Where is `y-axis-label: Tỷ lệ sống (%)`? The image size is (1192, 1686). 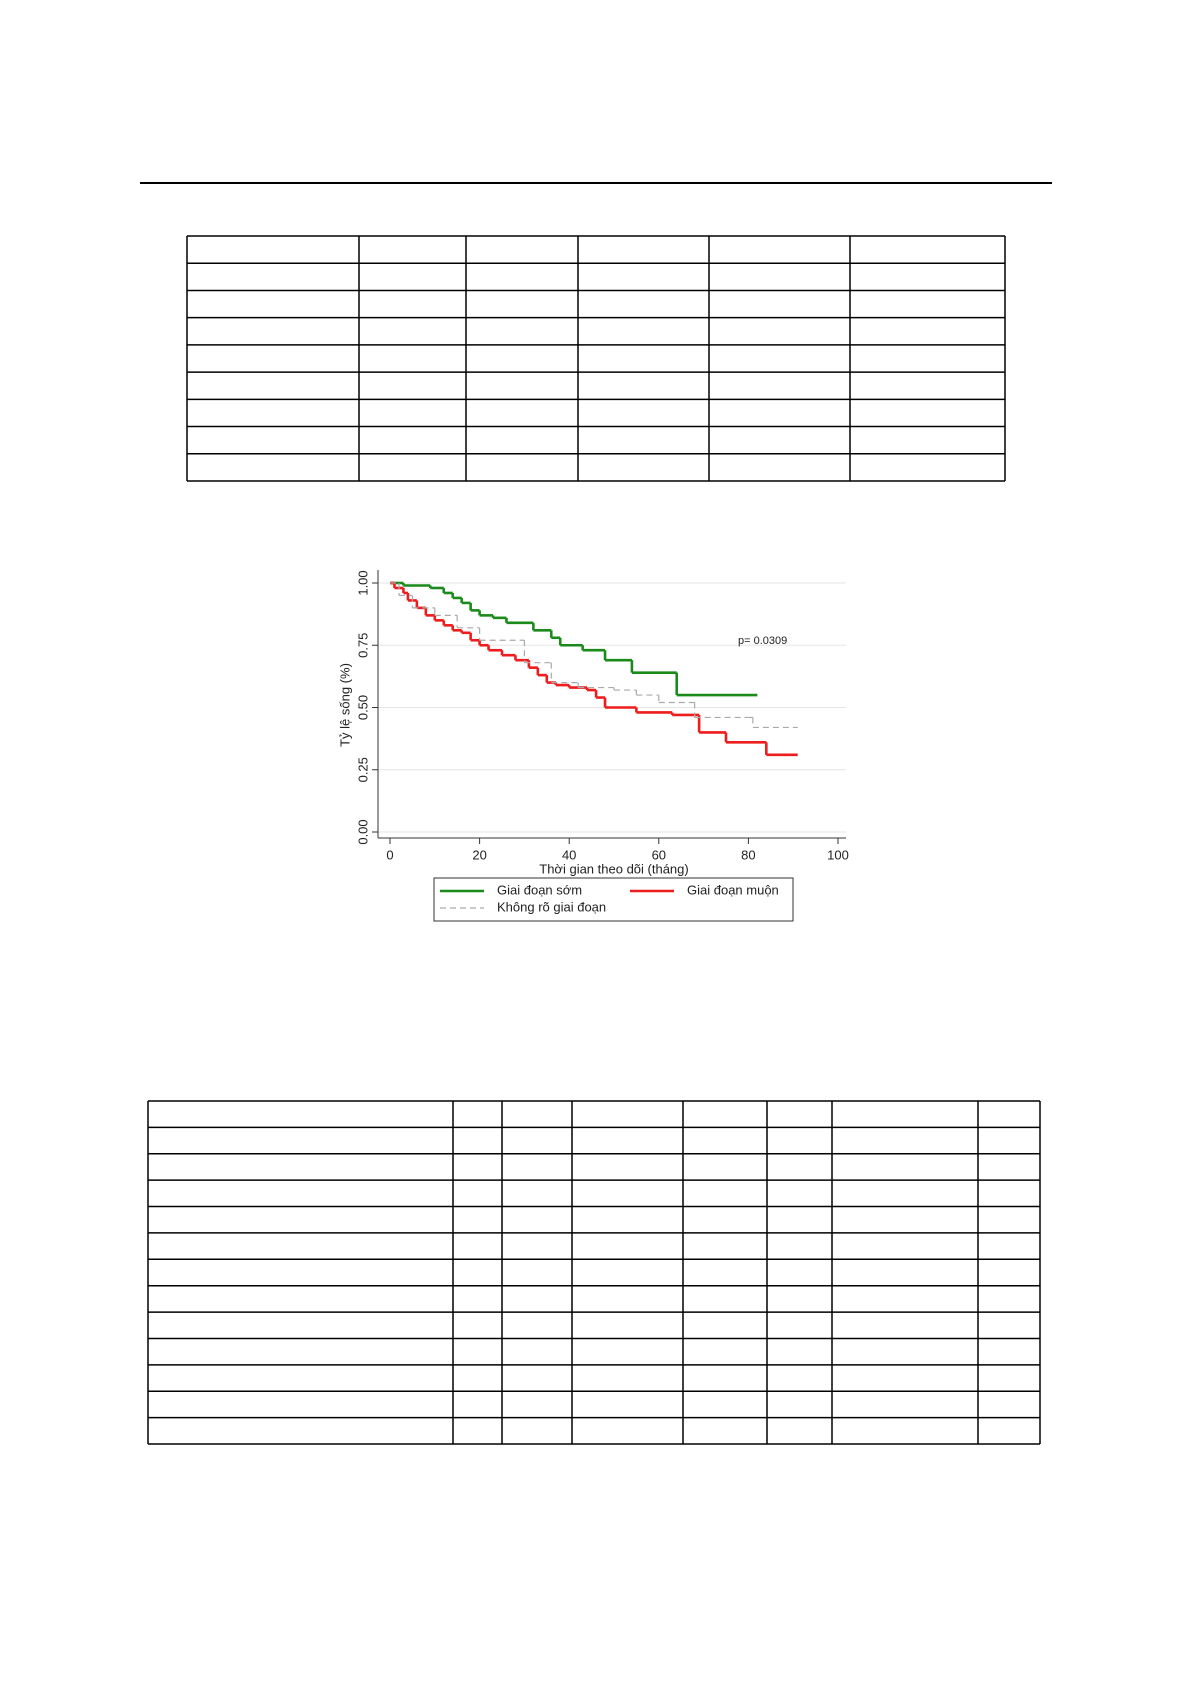
y-axis-label: Tỷ lệ sống (%) is located at coordinates (344, 705).